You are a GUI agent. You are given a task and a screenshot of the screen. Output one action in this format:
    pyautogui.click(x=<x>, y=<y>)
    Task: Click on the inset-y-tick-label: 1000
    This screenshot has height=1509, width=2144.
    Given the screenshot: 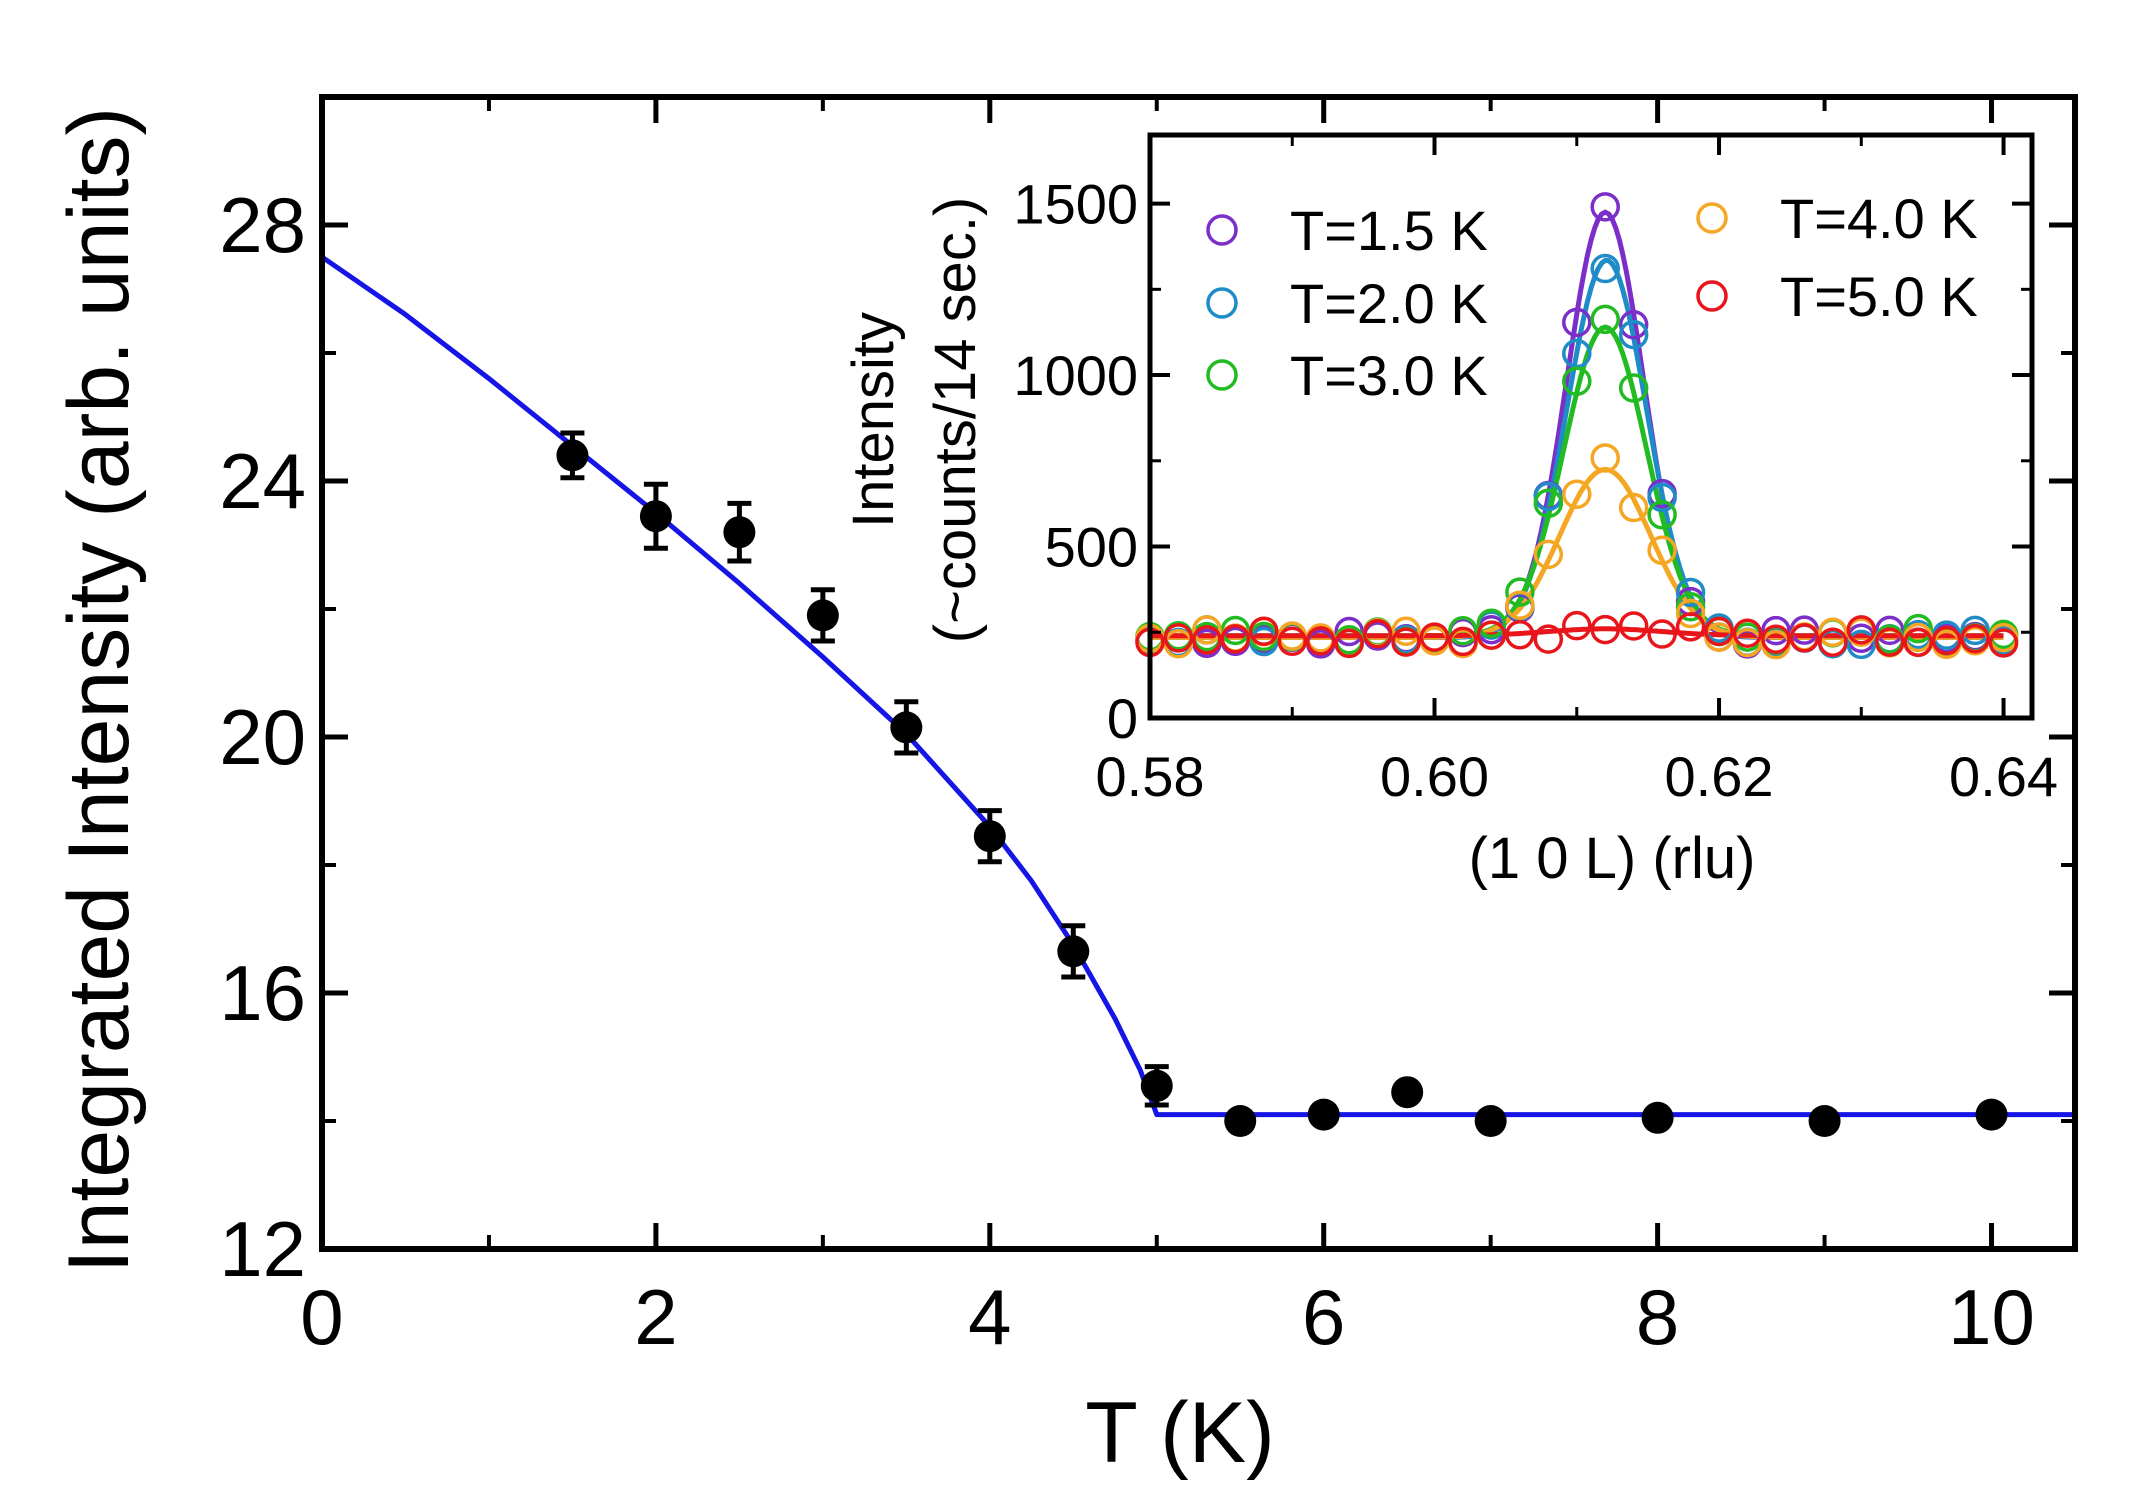 What is the action you would take?
    pyautogui.click(x=1075, y=375)
    